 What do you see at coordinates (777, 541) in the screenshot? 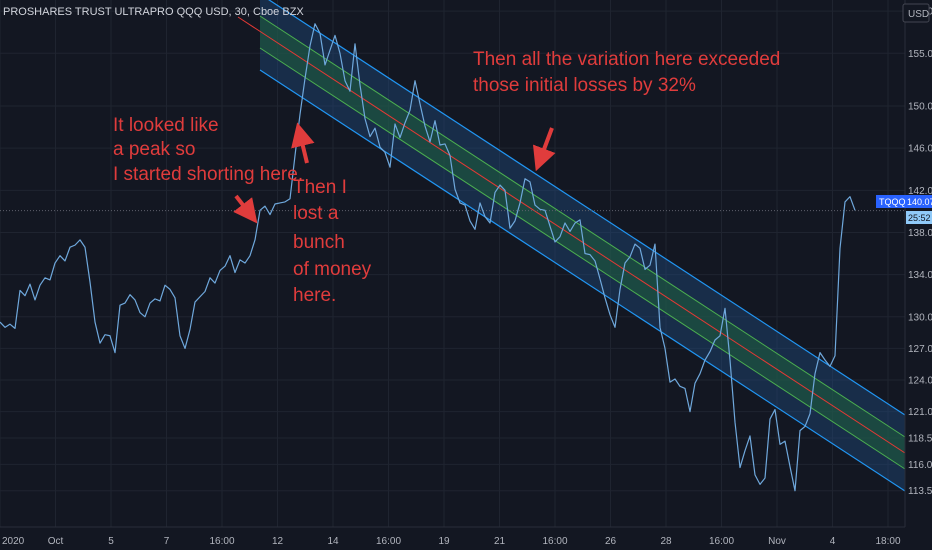
I see `x-tick-label: Nov` at bounding box center [777, 541].